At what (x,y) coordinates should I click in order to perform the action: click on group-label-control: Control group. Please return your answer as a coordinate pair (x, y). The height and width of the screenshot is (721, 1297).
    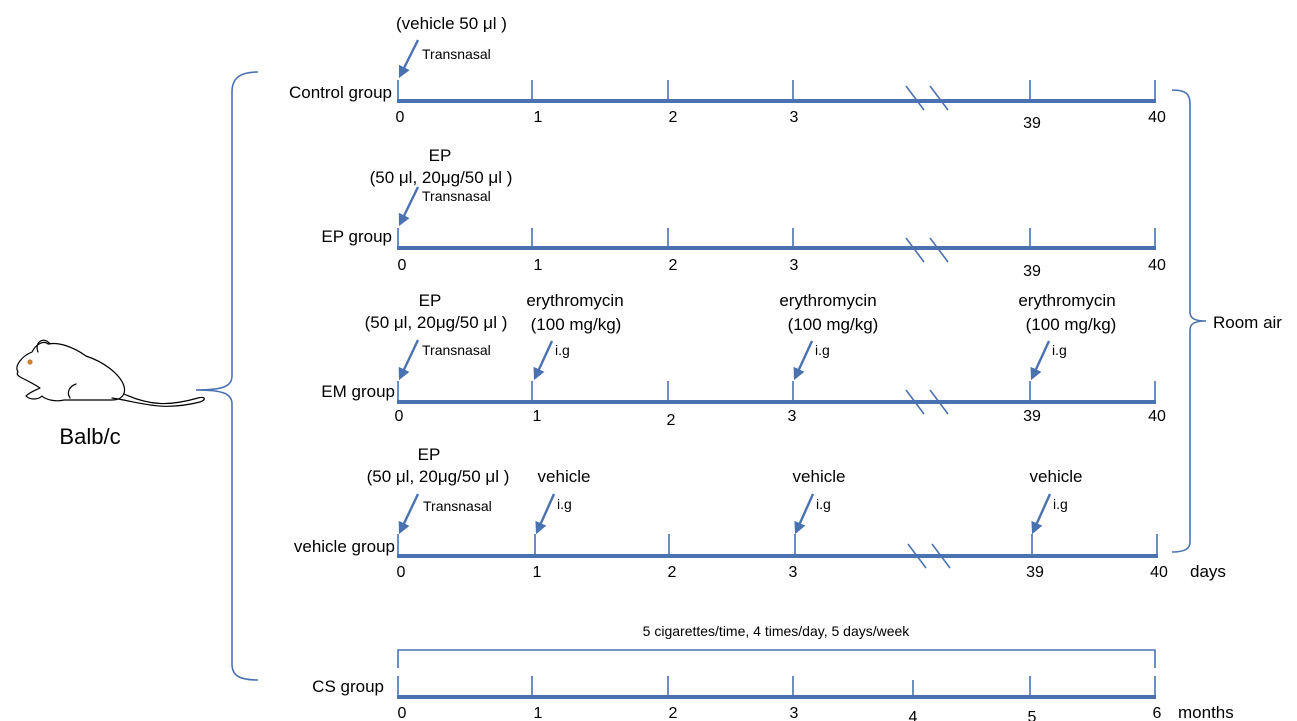
    Looking at the image, I should click on (340, 92).